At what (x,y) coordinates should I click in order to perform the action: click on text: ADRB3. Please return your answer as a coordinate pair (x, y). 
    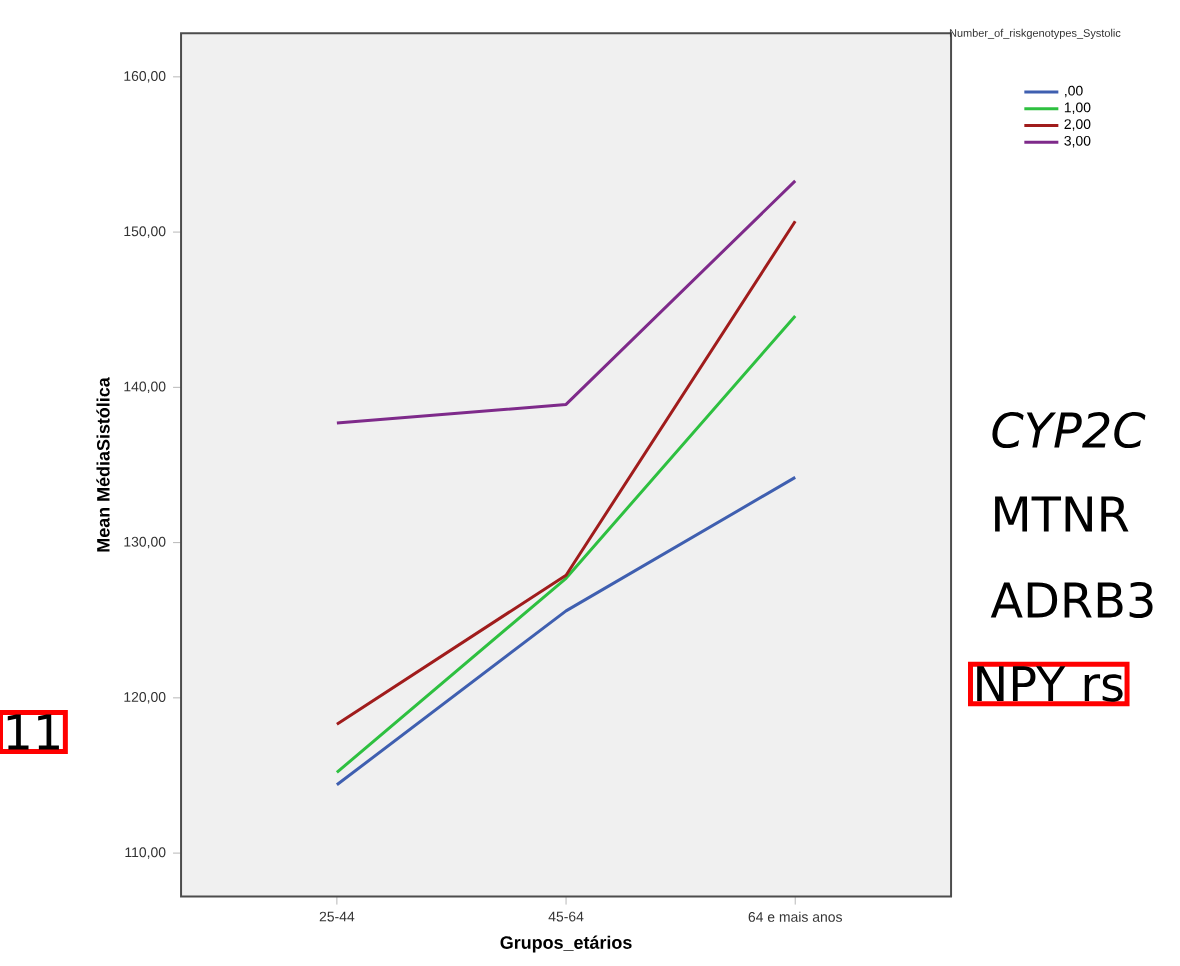
    Looking at the image, I should click on (1071, 600).